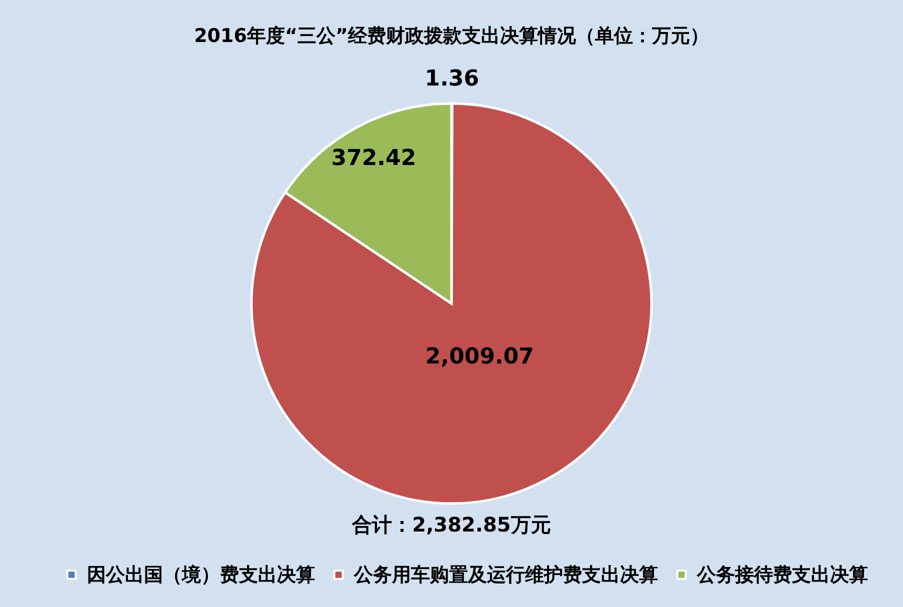  I want to click on legend-label: 公务接待费支出决算, so click(782, 575).